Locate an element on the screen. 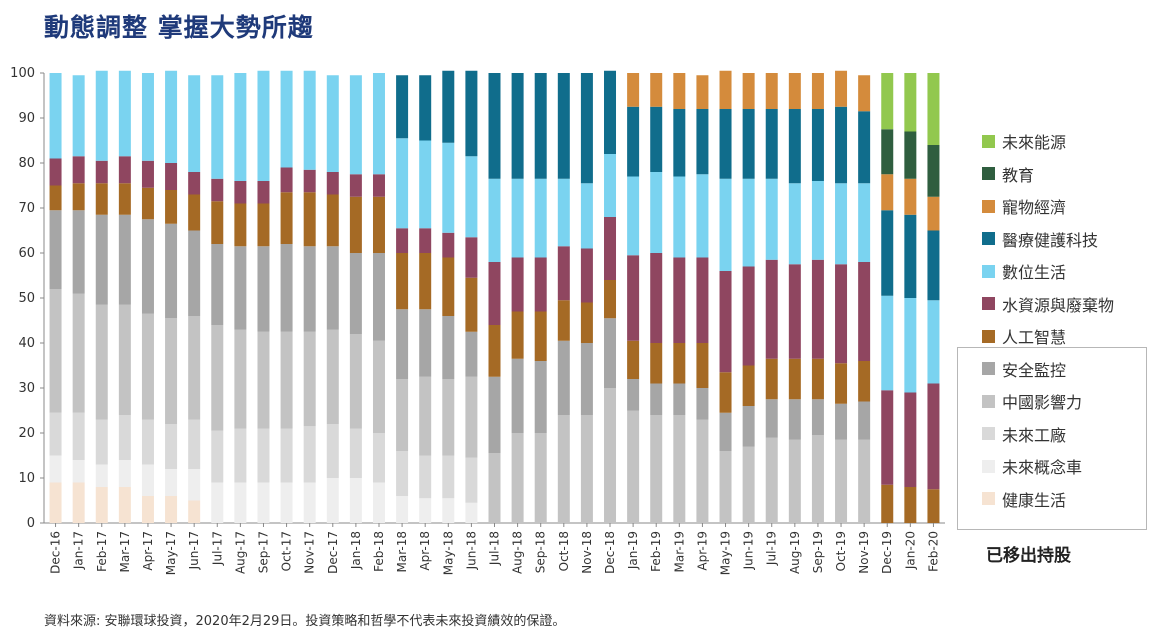  x-tick-label: May-18 is located at coordinates (448, 553).